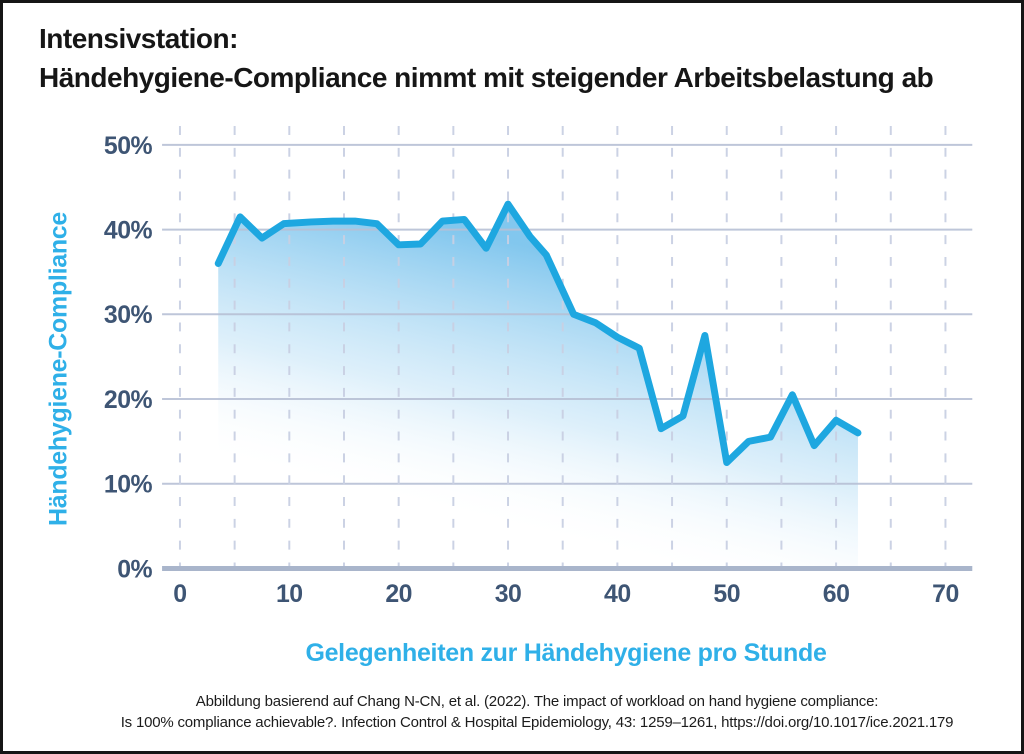 The image size is (1024, 754). What do you see at coordinates (289, 594) in the screenshot?
I see `x-tick-label: 10` at bounding box center [289, 594].